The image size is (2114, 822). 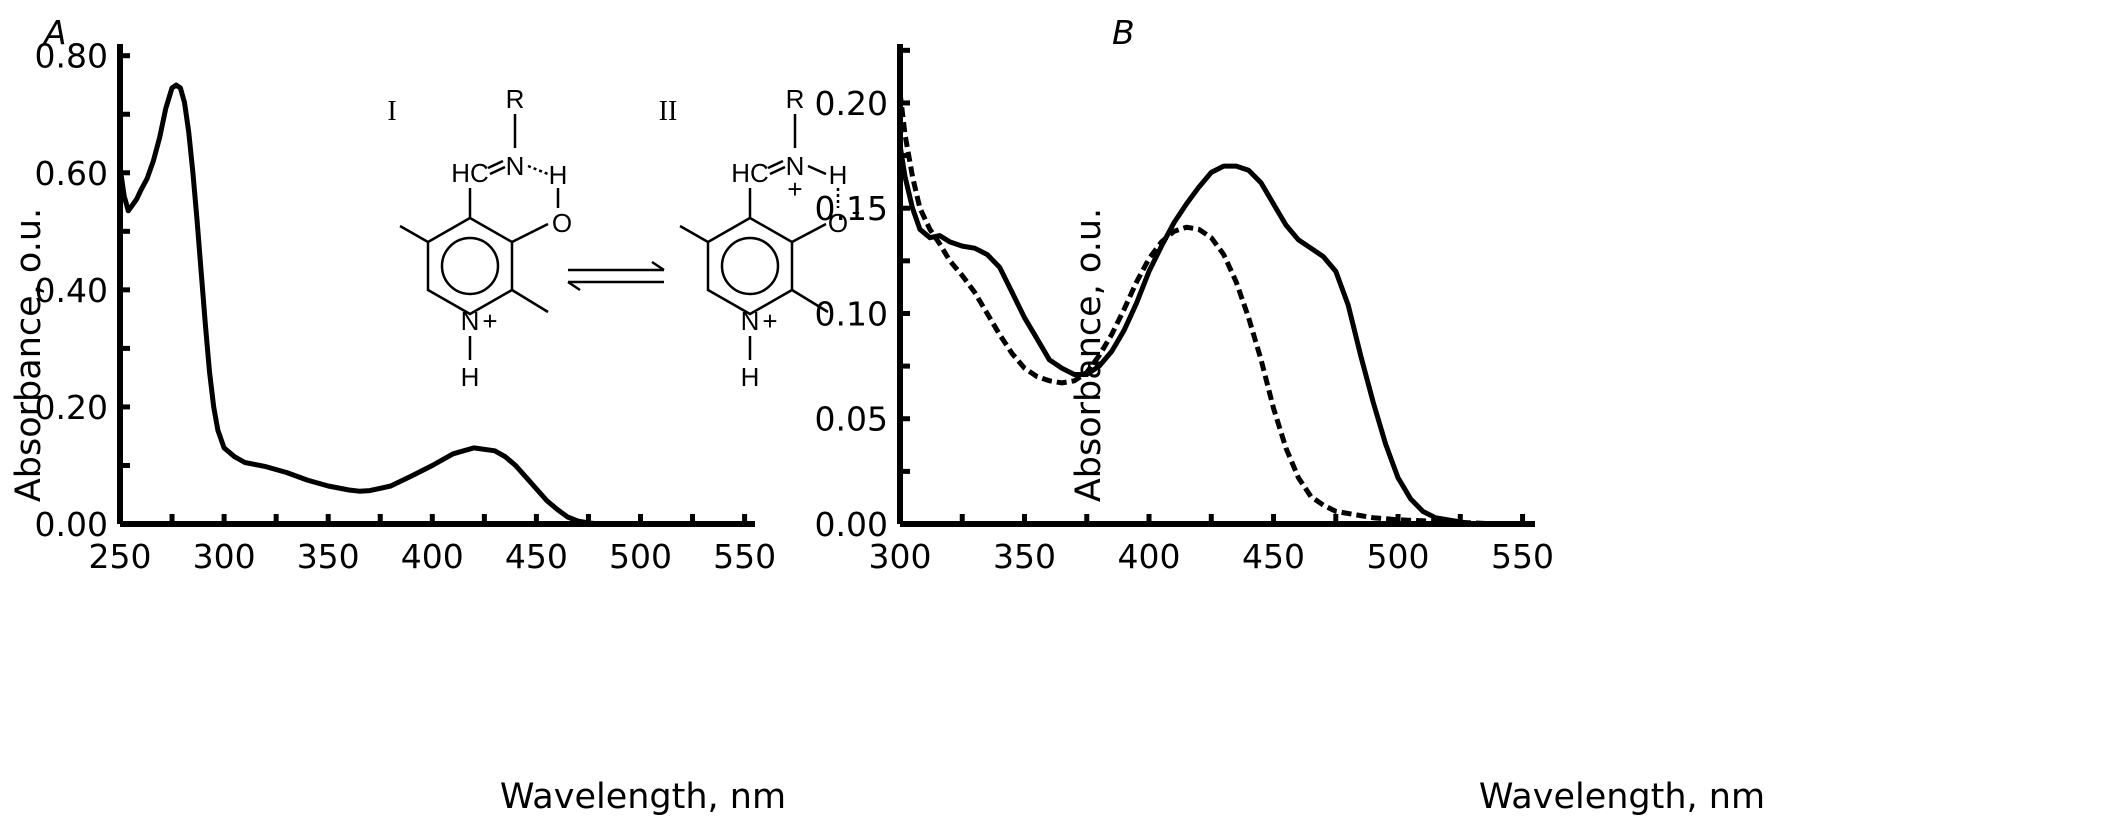 I want to click on structure-two-methyl-right, so click(x=810, y=301).